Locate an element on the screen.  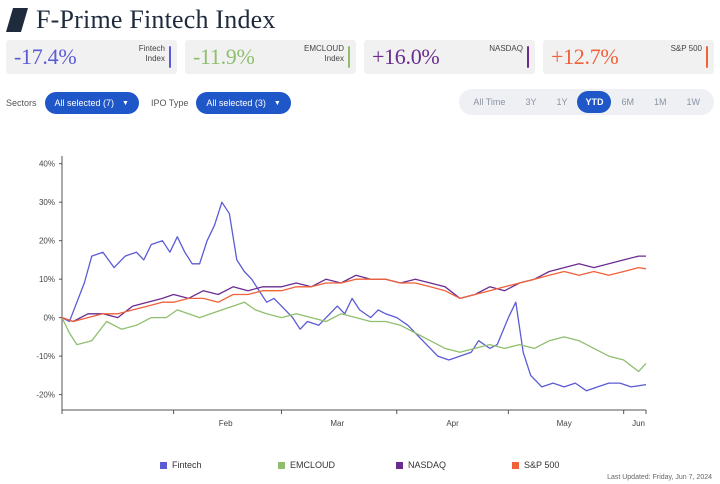
series-line-nasdaq is located at coordinates (353, 289).